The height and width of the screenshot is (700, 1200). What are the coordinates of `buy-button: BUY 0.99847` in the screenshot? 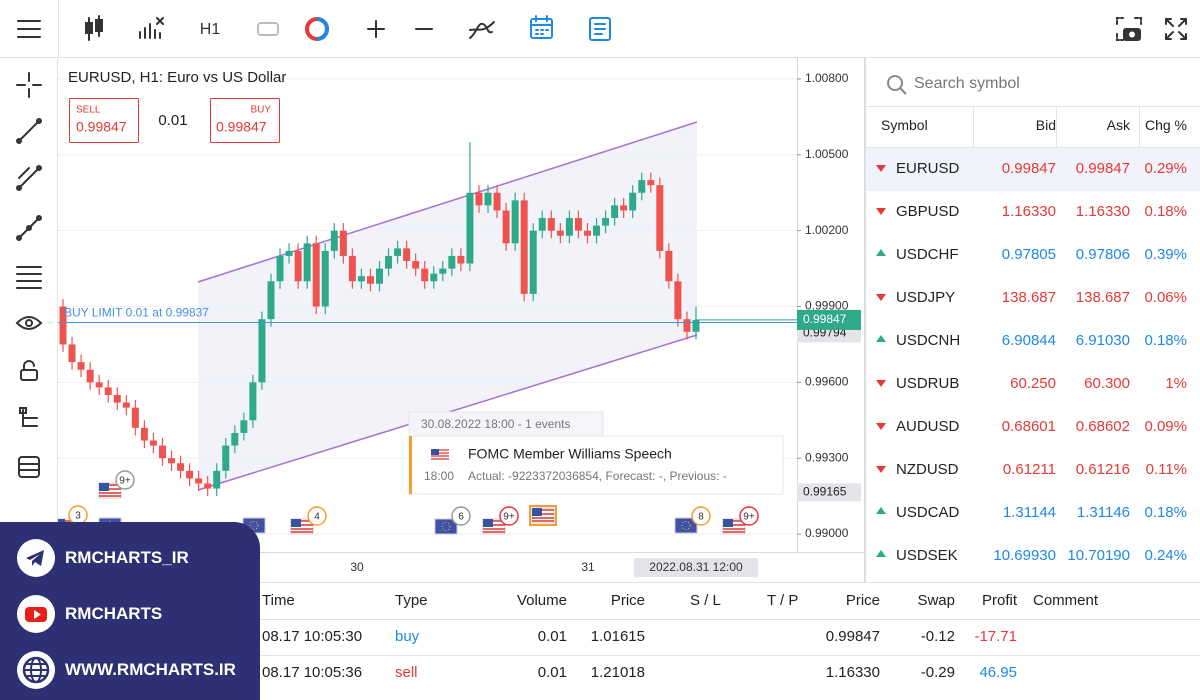 It's located at (245, 120).